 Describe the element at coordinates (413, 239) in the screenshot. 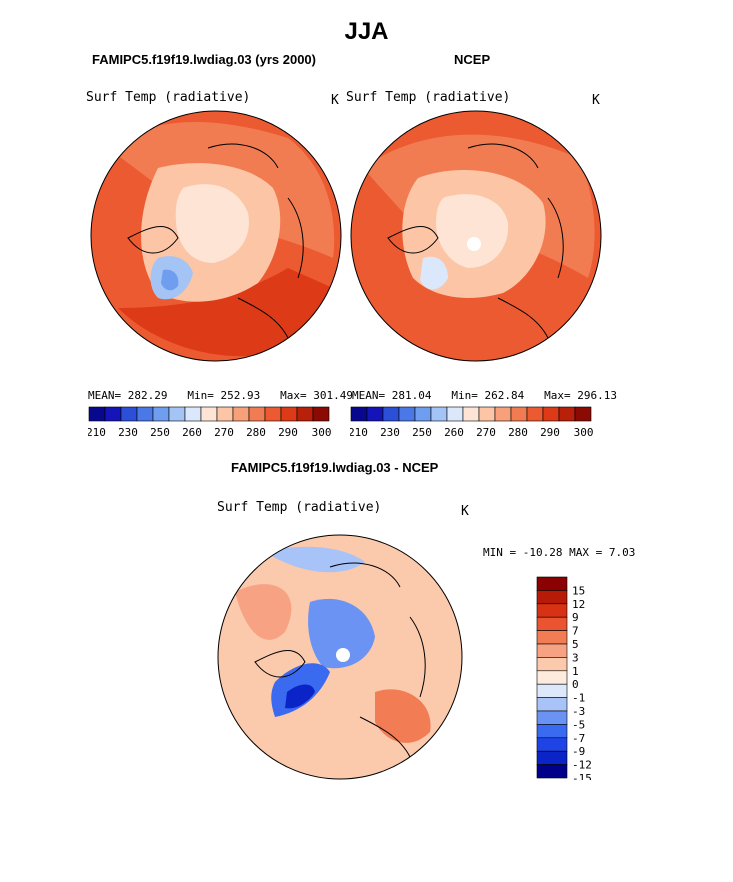

I see `panel2-coastline-a` at that location.